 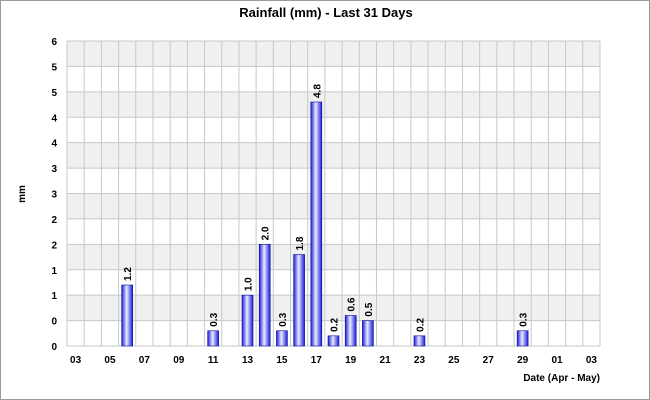 I want to click on data-label-20: 0.5, so click(x=369, y=309).